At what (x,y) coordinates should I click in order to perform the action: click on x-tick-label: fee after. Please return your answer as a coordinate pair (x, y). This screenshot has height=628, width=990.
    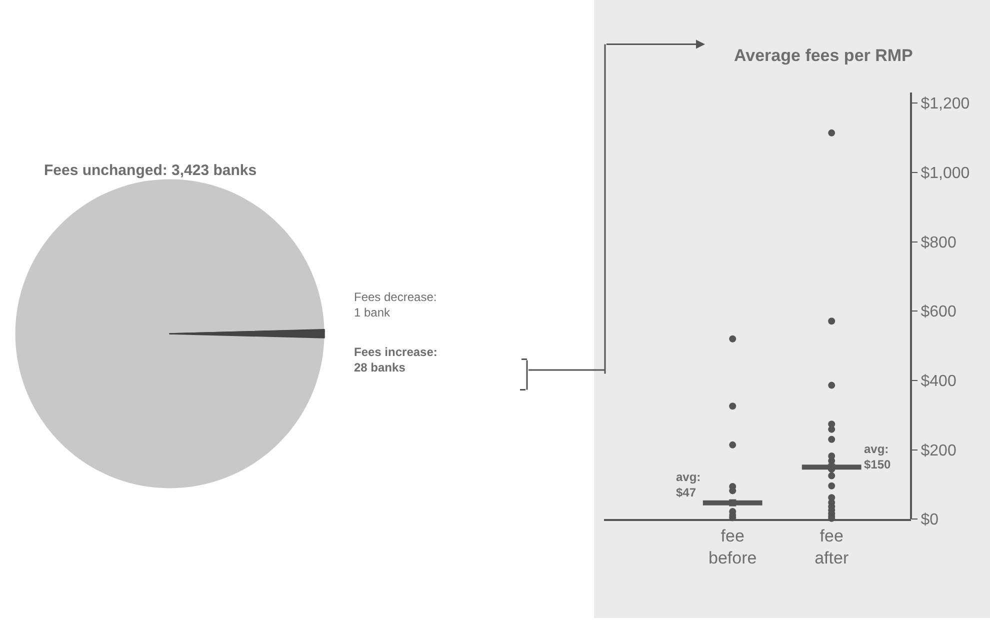
    Looking at the image, I should click on (831, 547).